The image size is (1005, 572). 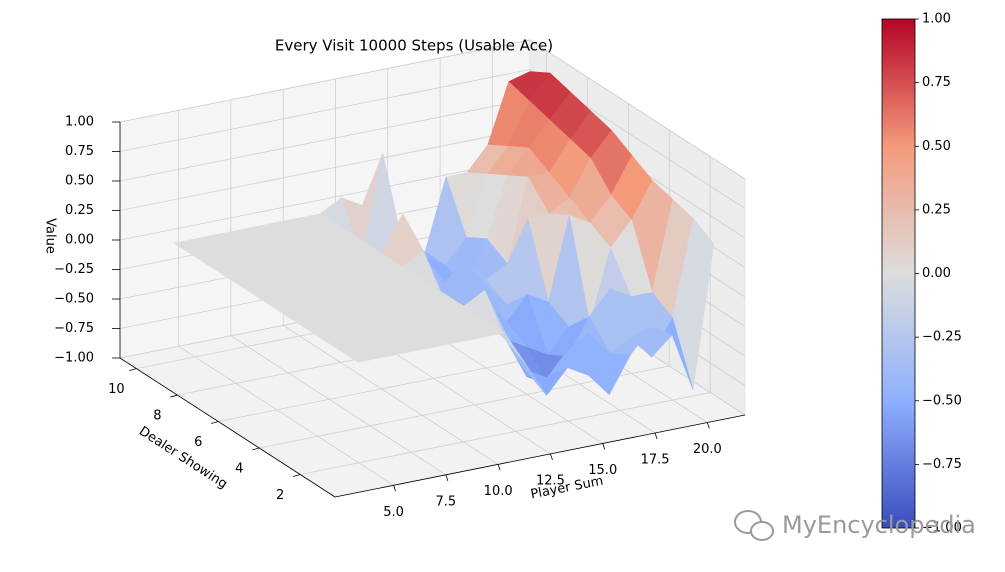 What do you see at coordinates (79, 210) in the screenshot?
I see `z-tick-label: 0.25` at bounding box center [79, 210].